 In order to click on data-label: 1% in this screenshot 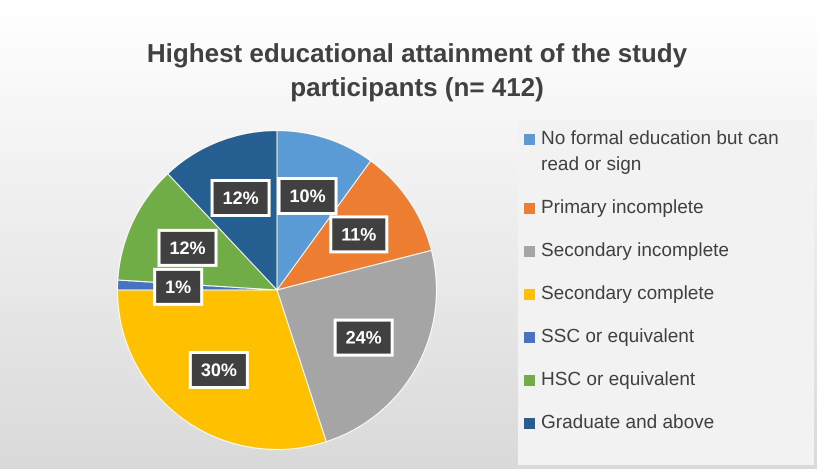, I will do `click(178, 286)`.